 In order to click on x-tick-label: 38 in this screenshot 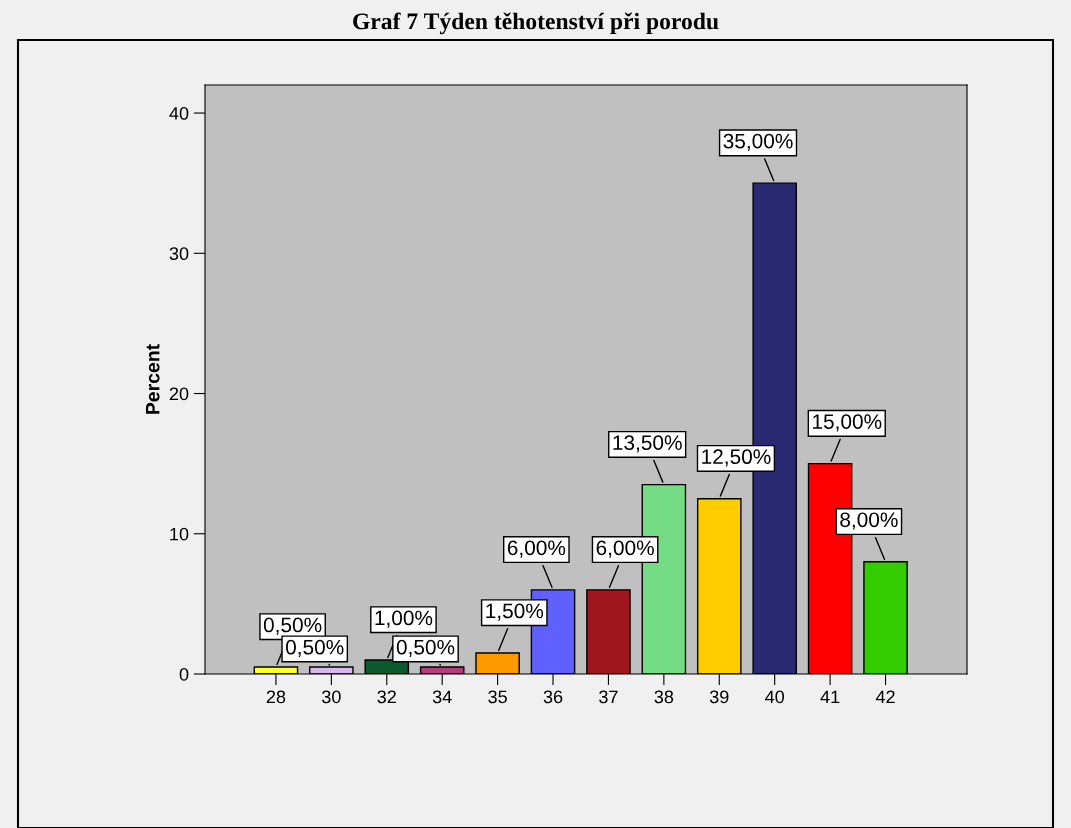, I will do `click(664, 697)`.